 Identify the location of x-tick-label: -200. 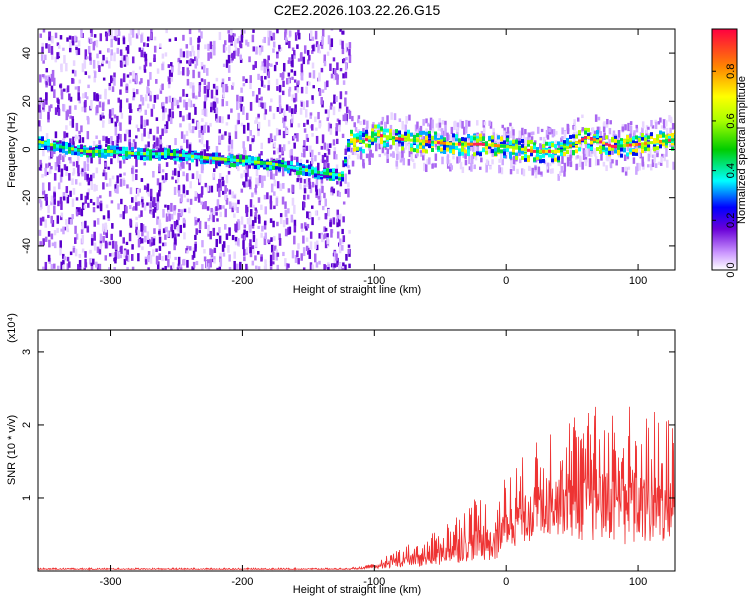
(242, 281).